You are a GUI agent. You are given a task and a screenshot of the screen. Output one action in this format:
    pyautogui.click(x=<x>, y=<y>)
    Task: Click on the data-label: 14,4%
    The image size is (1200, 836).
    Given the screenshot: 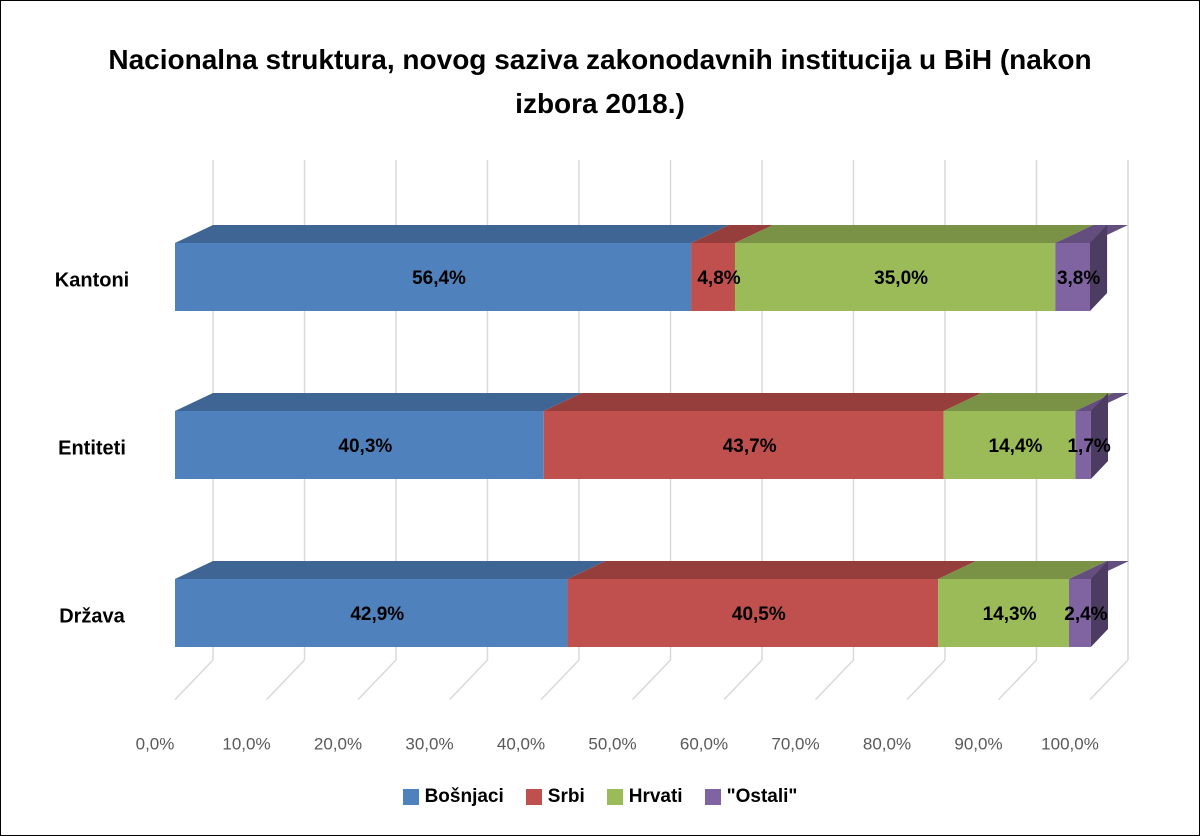 What is the action you would take?
    pyautogui.click(x=1016, y=446)
    